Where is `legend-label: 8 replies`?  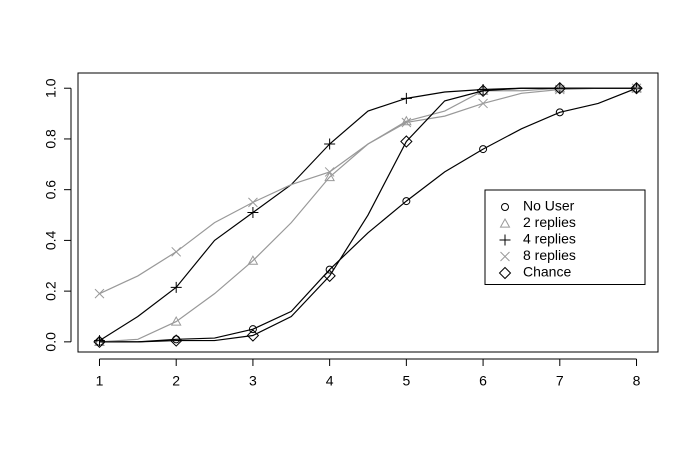 legend-label: 8 replies is located at coordinates (549, 255).